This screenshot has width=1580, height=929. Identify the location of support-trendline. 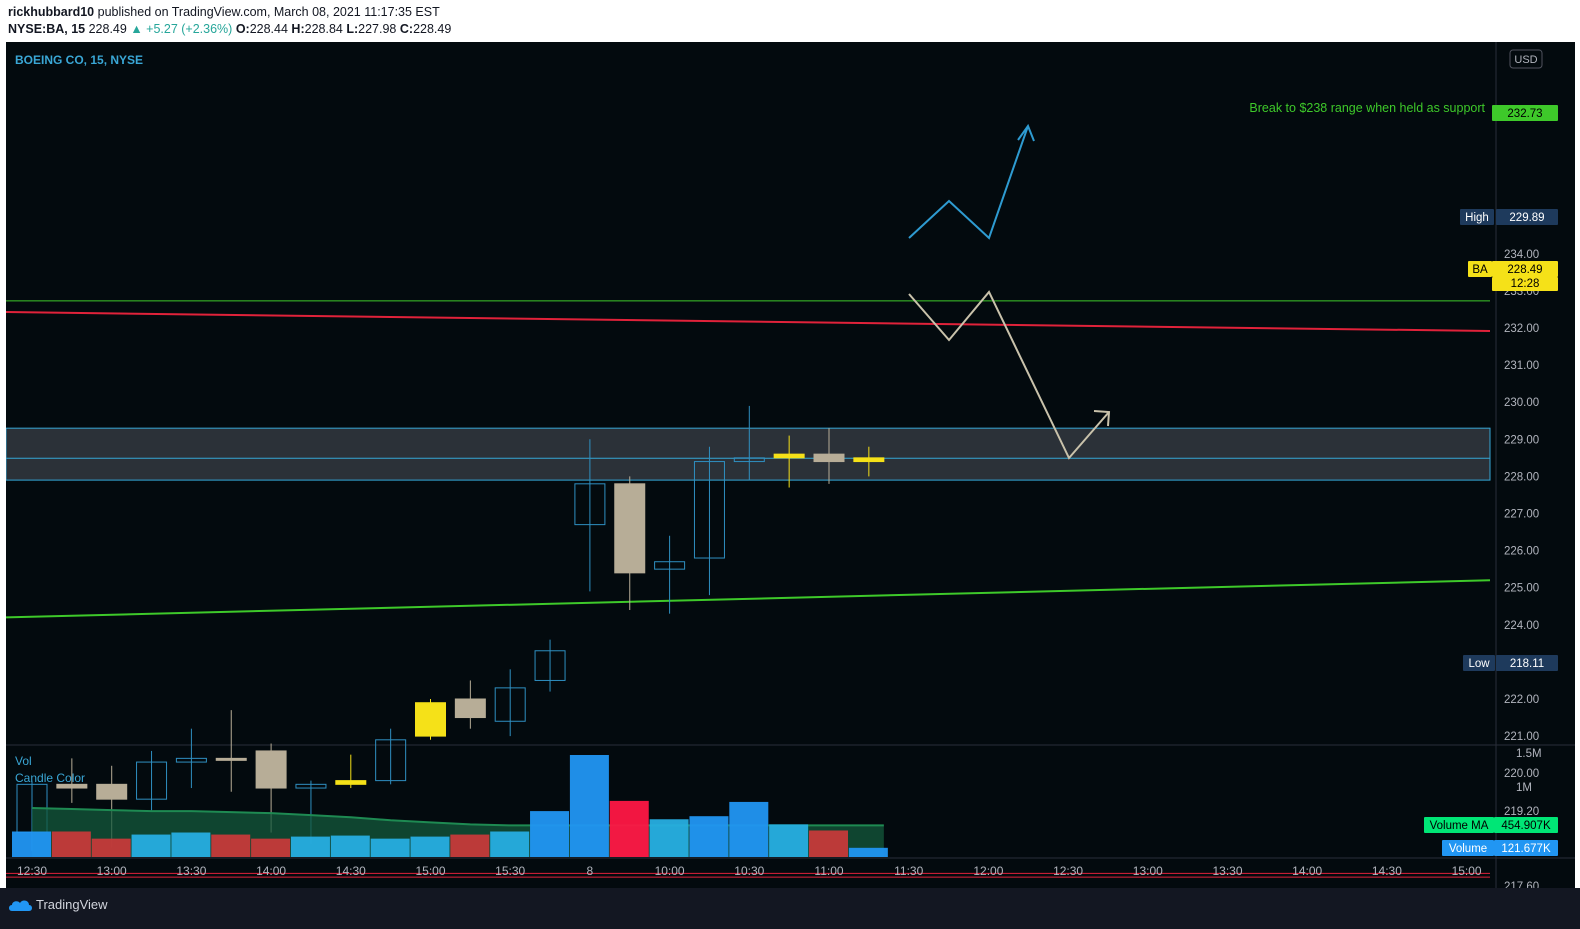
(748, 599).